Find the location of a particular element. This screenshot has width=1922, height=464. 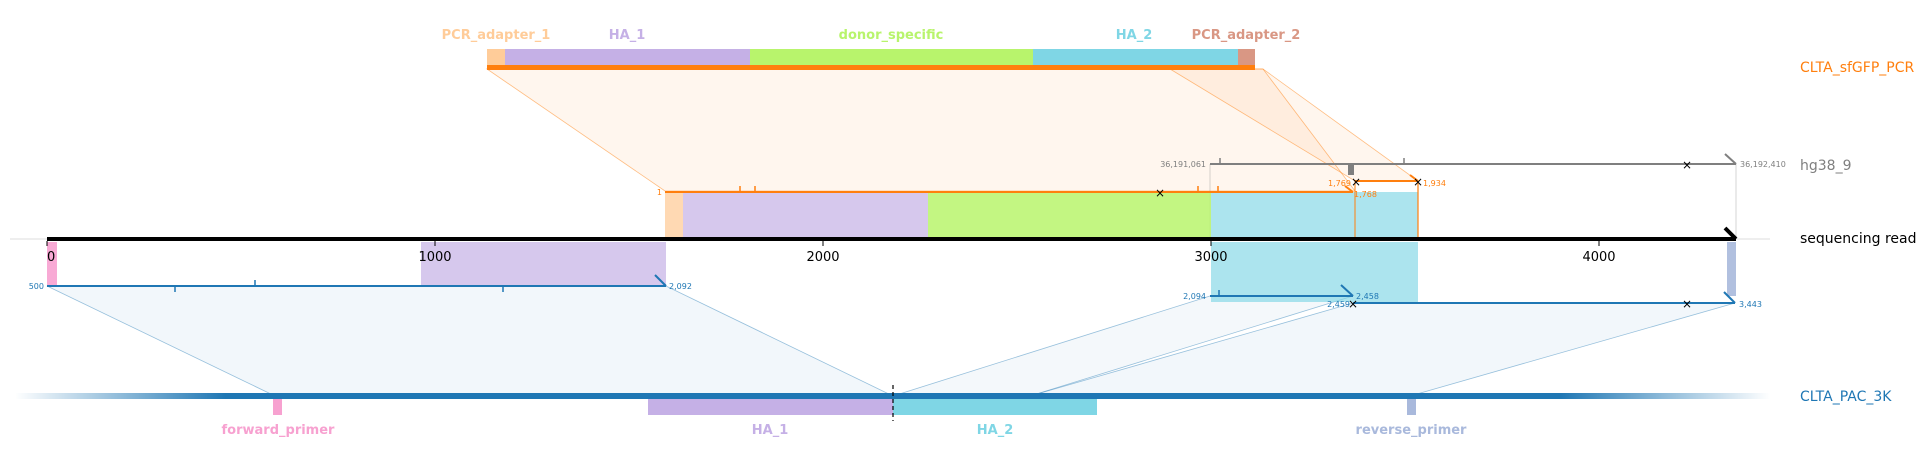

ha-1-top-block is located at coordinates (627, 57).